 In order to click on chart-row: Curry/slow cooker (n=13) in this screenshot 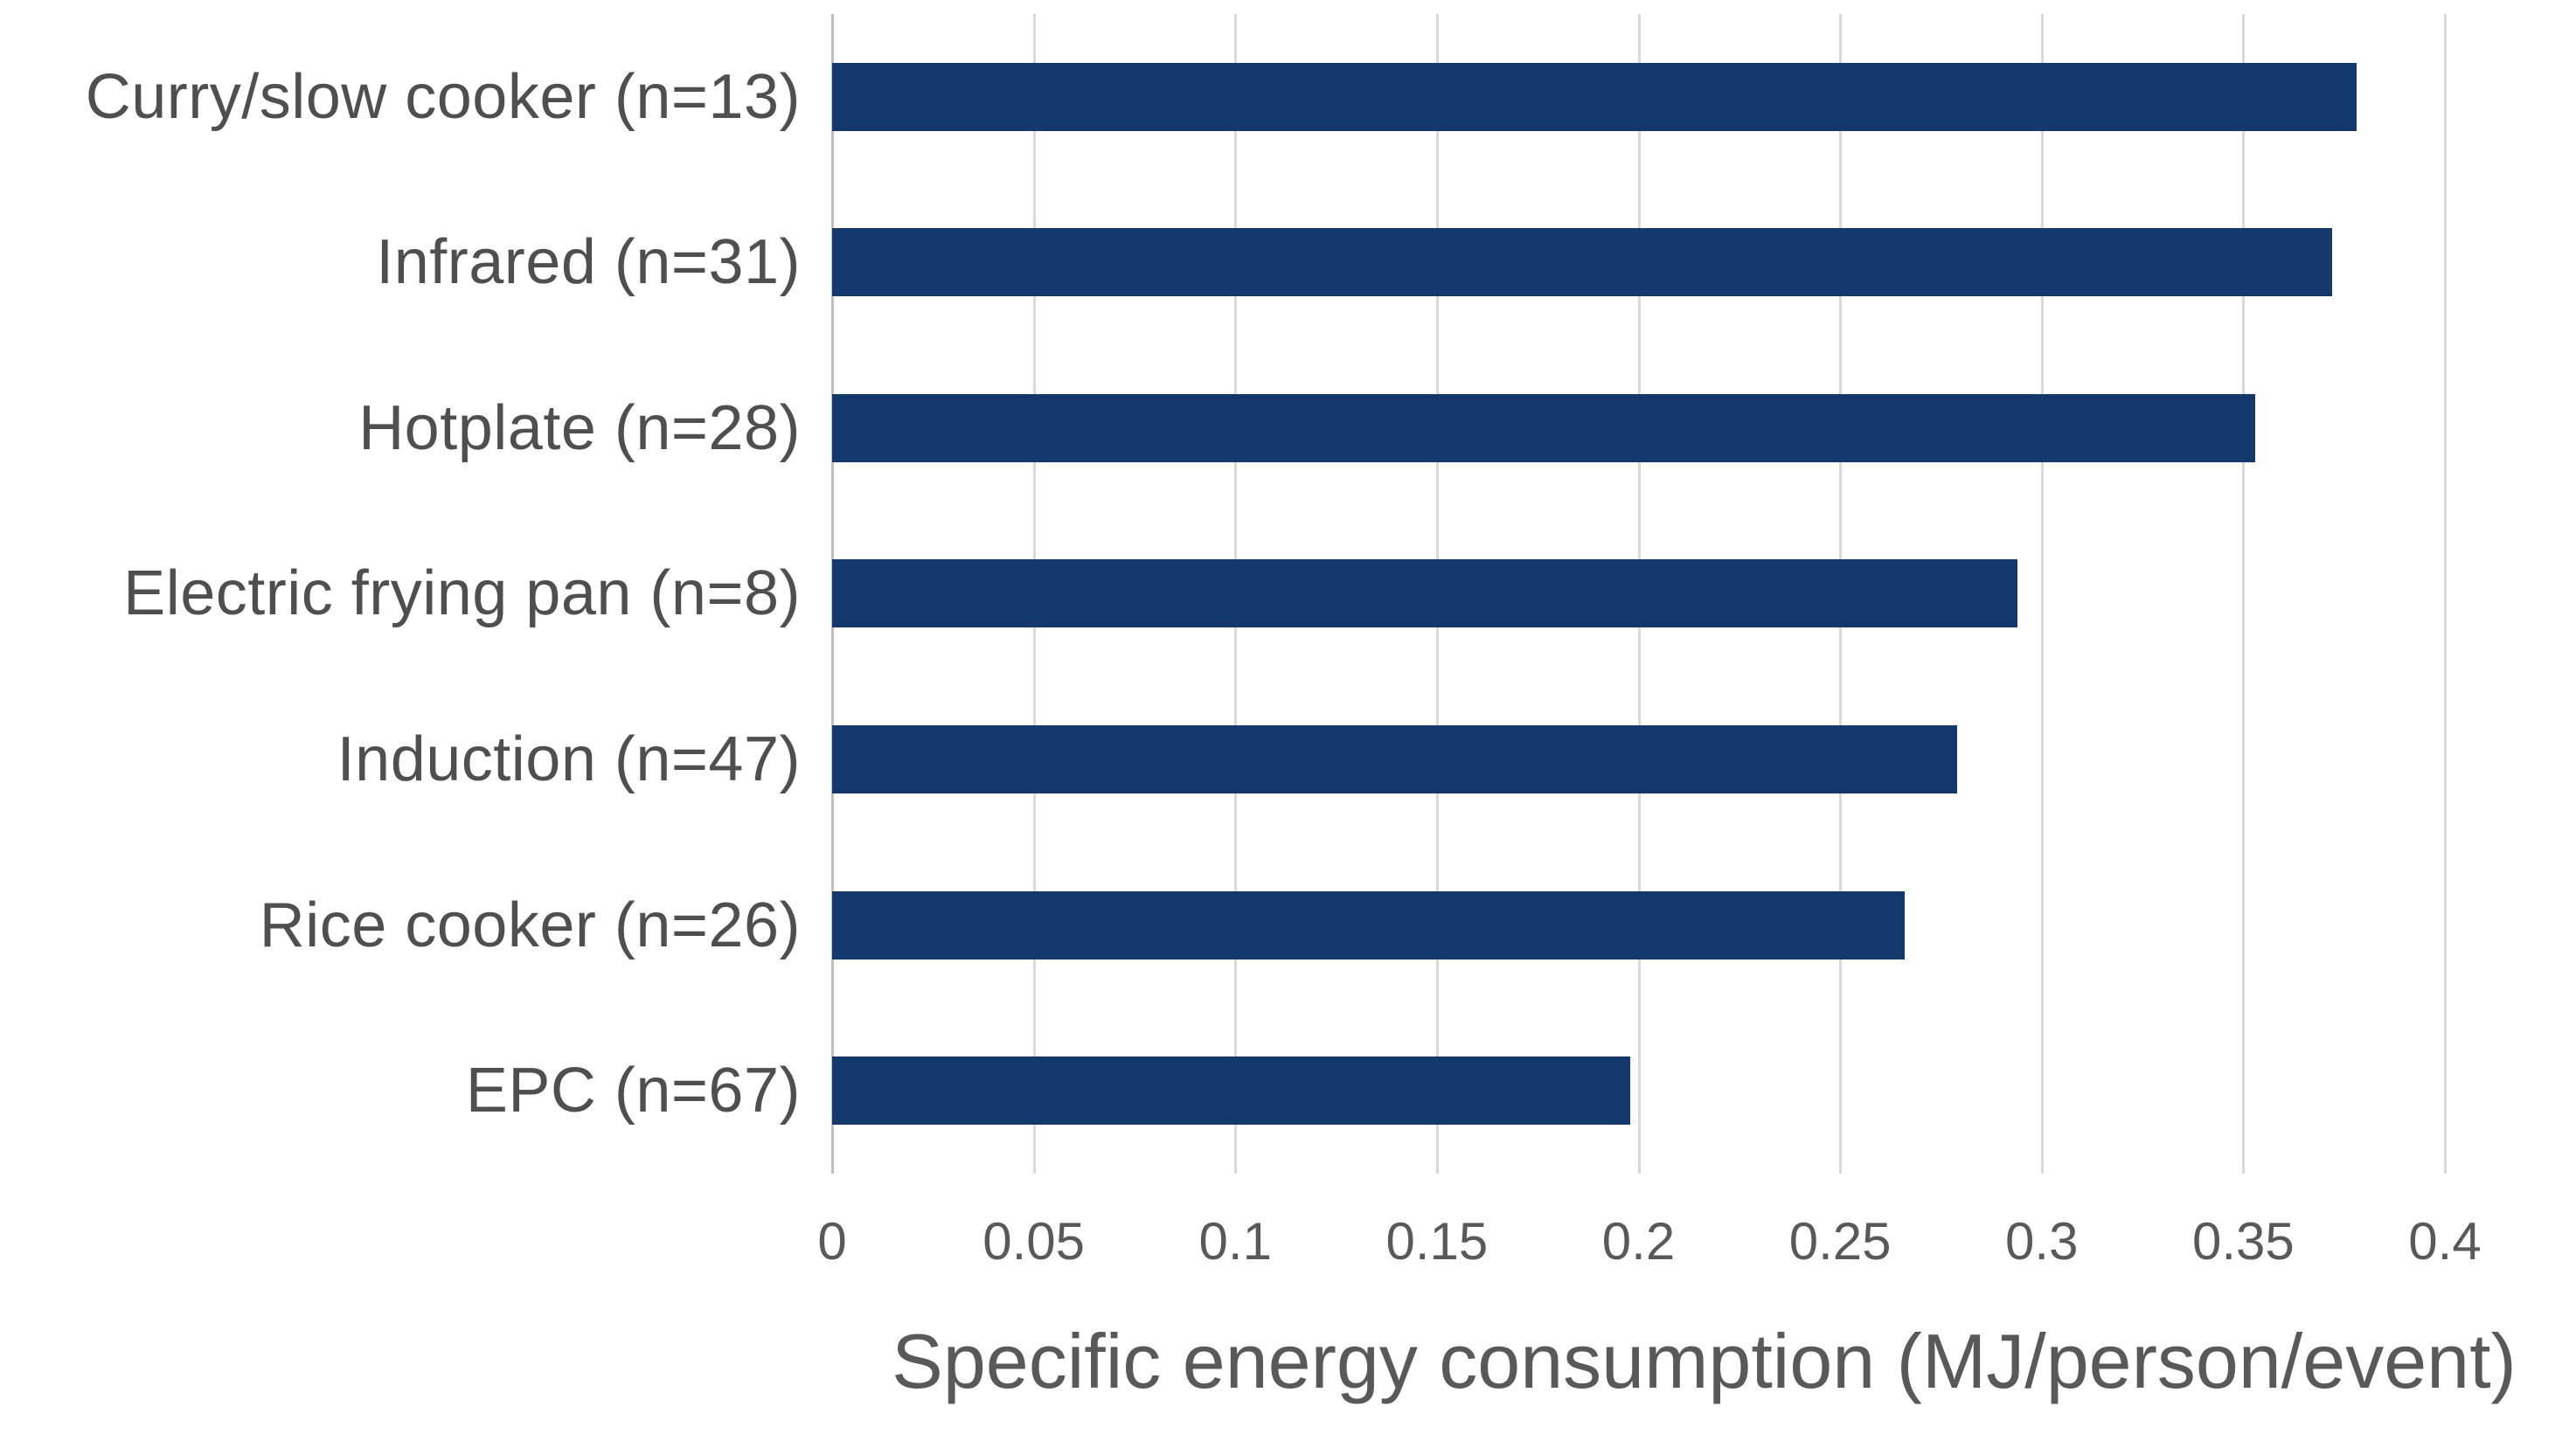, I will do `click(1288, 97)`.